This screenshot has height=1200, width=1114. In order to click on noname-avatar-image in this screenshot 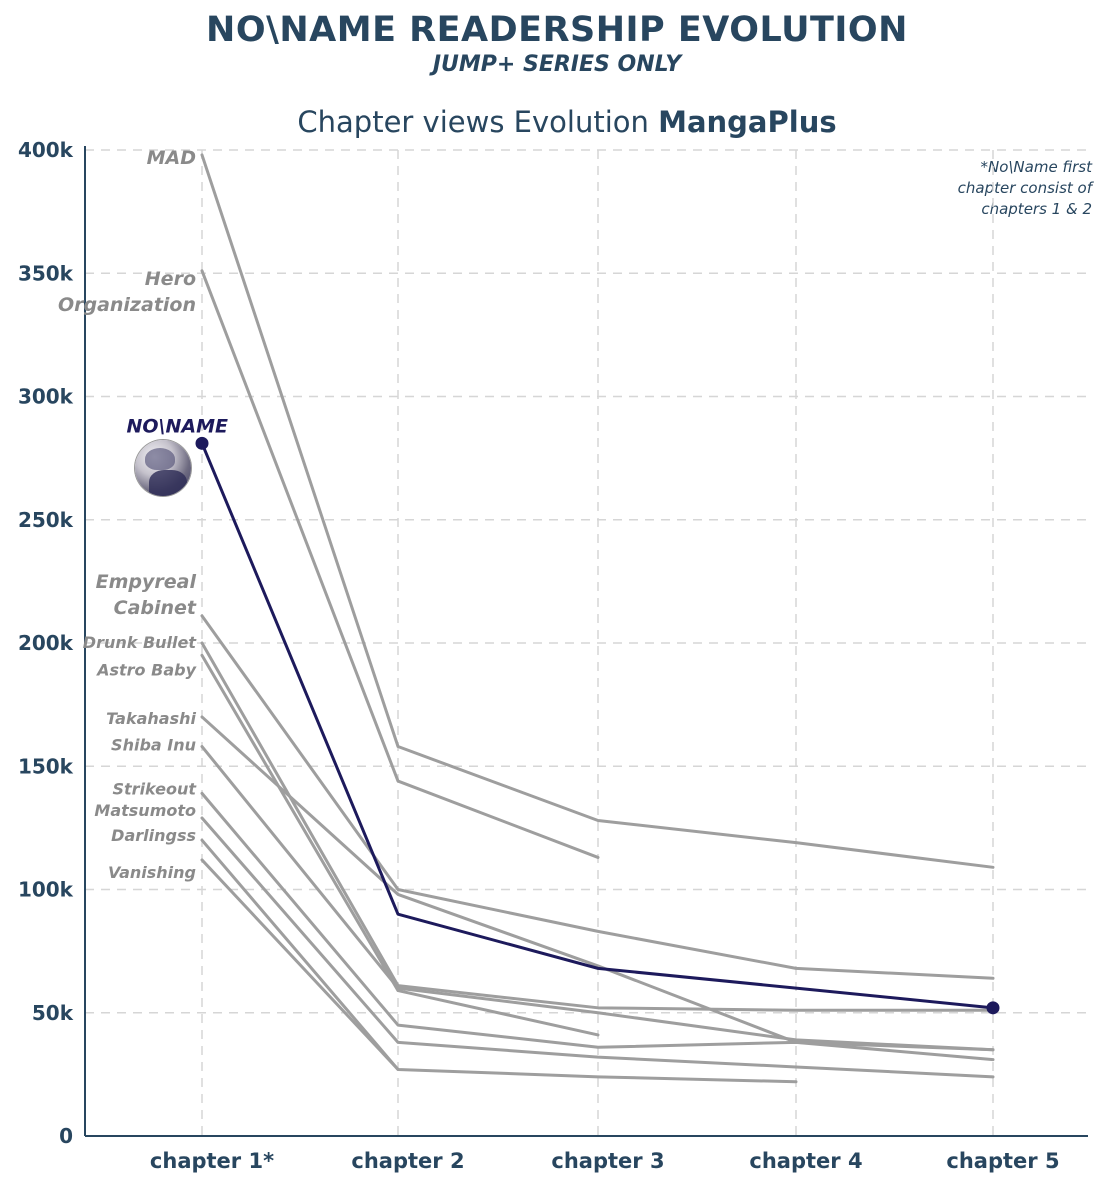, I will do `click(163, 468)`.